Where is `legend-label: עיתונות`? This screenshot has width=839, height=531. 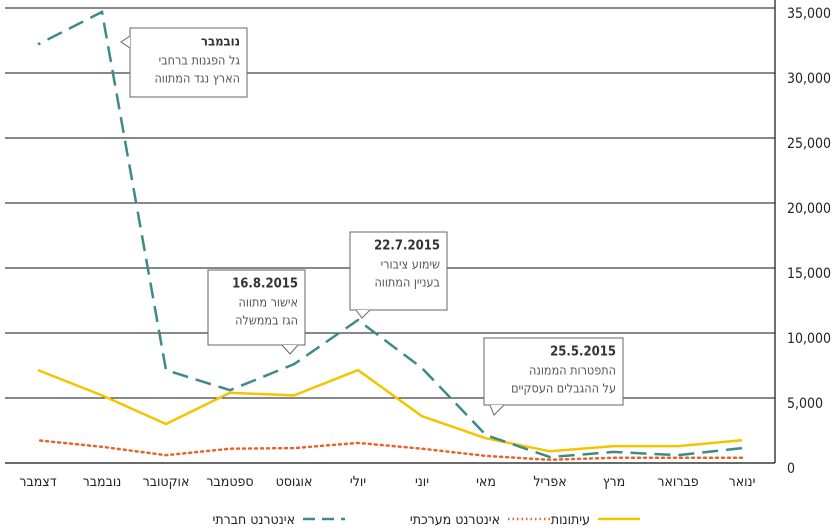
legend-label: עיתונות is located at coordinates (570, 520).